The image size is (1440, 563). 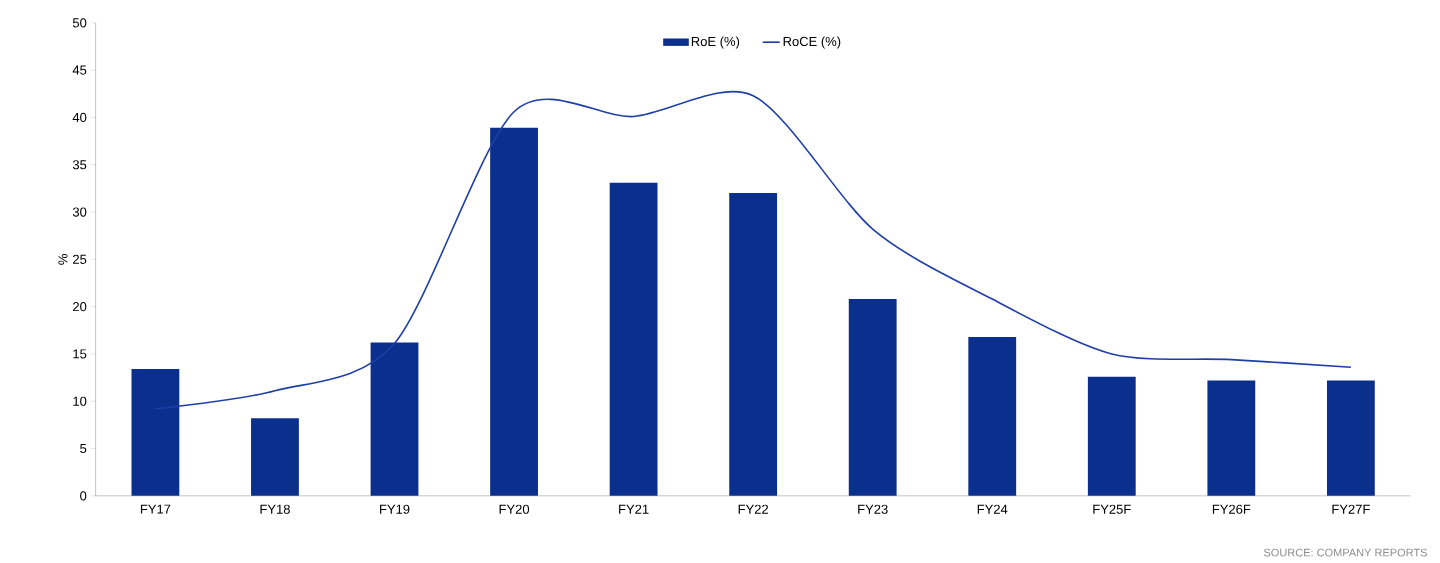 I want to click on x-tick-label: FY26F, so click(x=1231, y=509).